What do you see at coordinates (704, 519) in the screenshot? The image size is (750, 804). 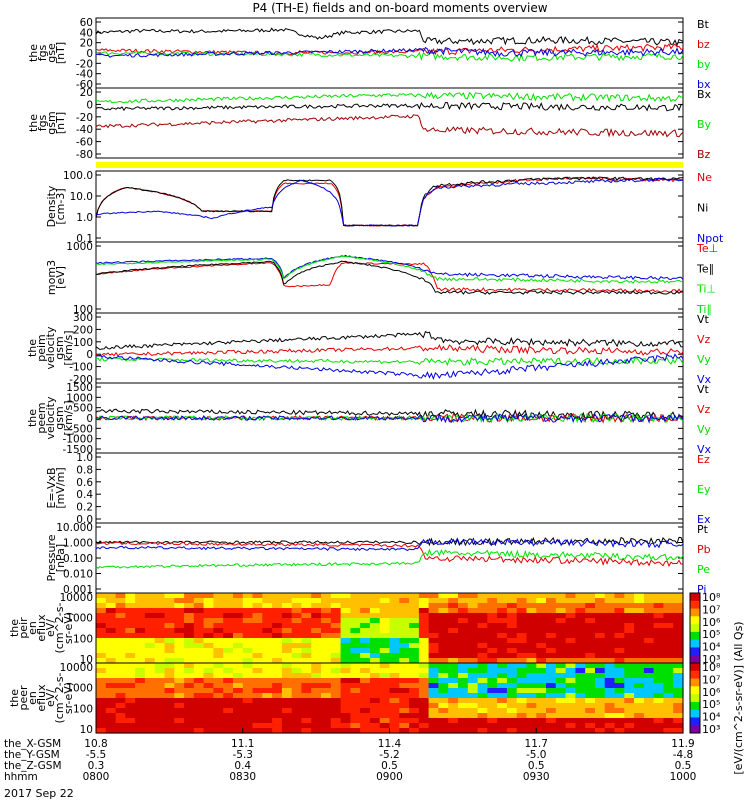 I see `legend-Ex: Ex` at bounding box center [704, 519].